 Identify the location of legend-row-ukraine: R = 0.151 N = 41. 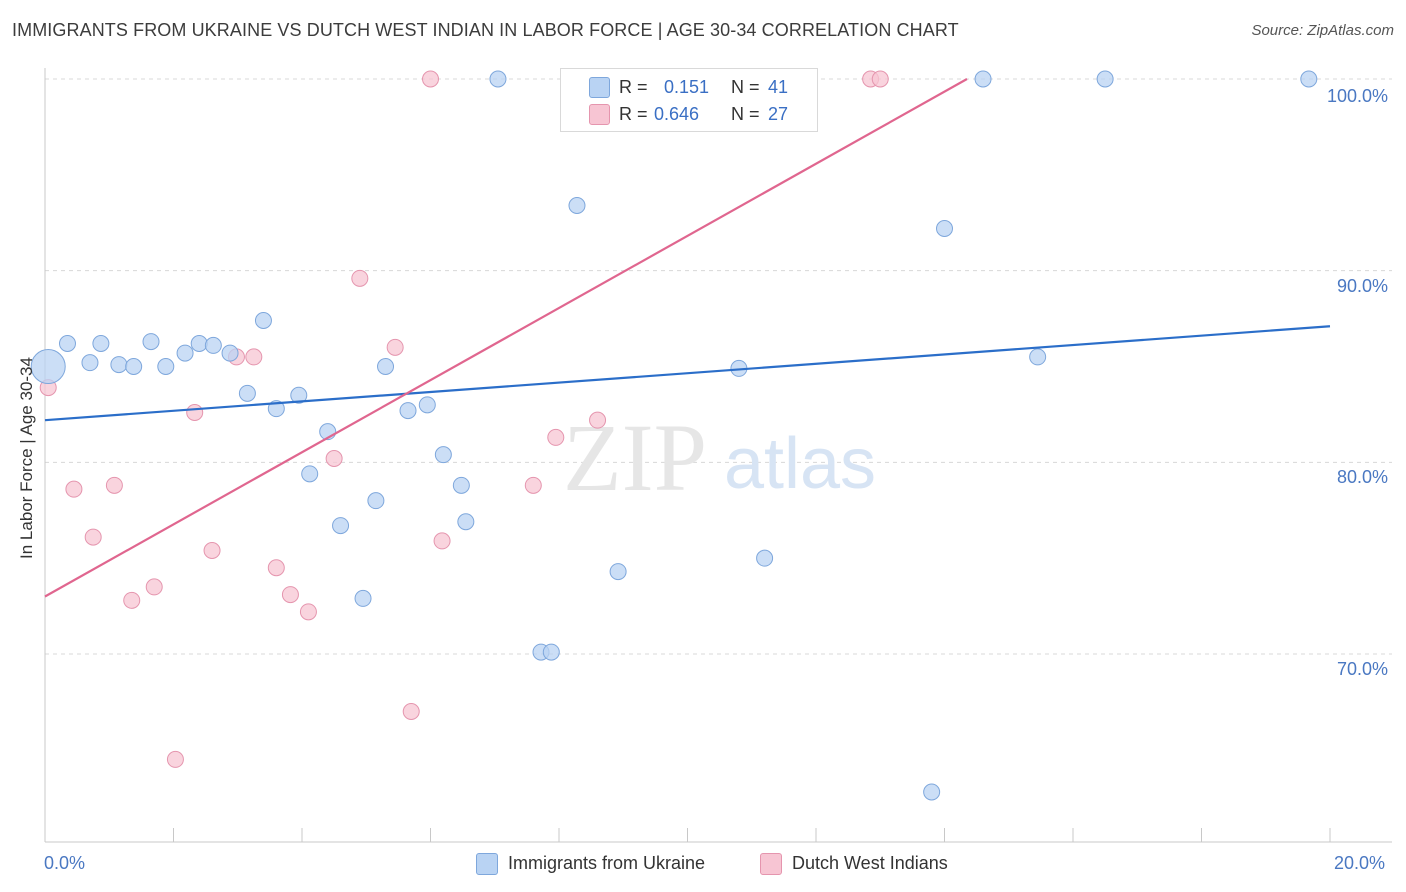
(689, 87).